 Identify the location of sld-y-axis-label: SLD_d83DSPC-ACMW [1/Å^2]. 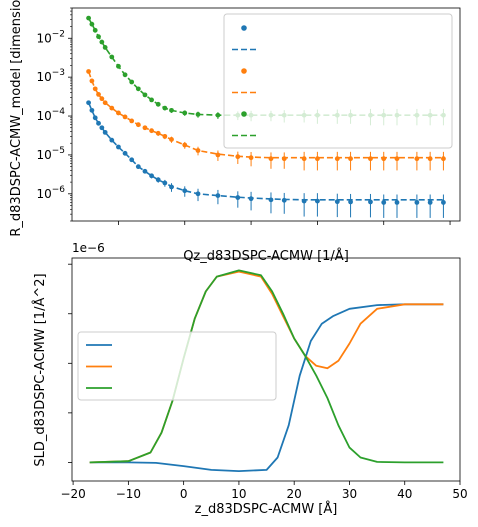
(40, 369).